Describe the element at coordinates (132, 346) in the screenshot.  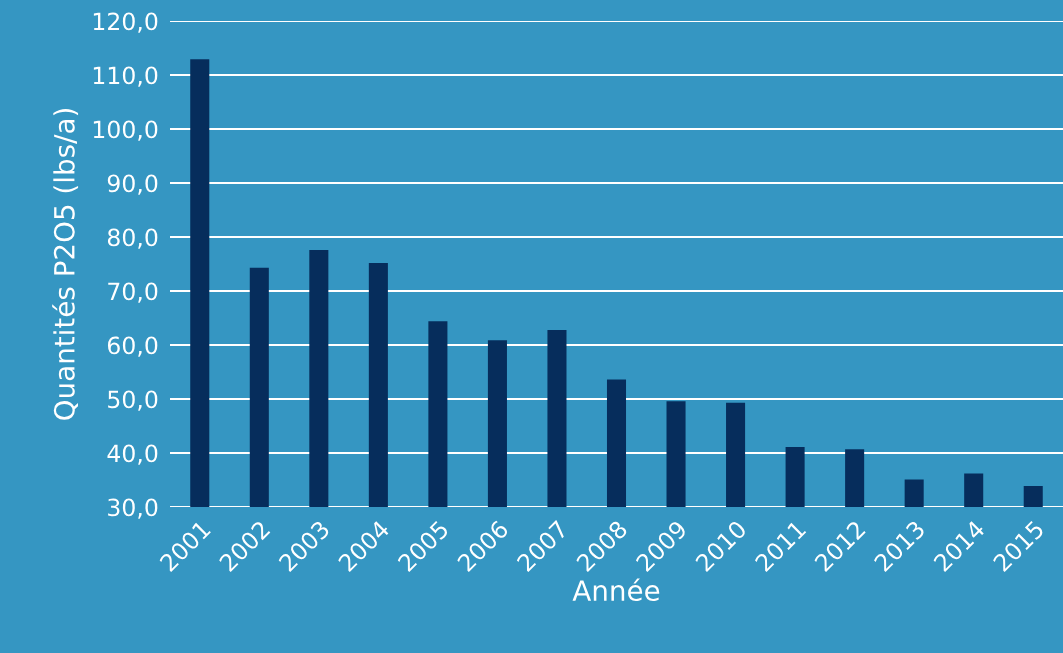
I see `y-tick-label: 60,0` at that location.